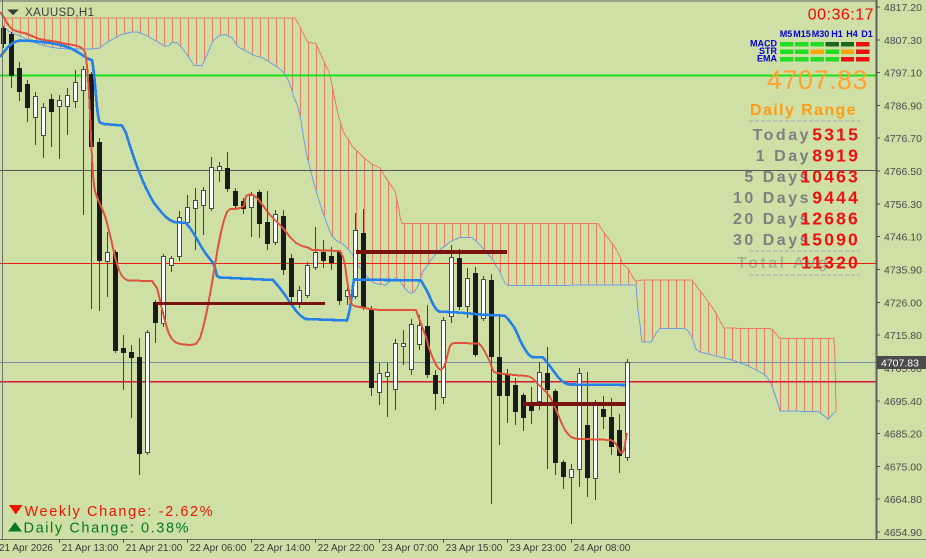 The width and height of the screenshot is (926, 558). What do you see at coordinates (903, 435) in the screenshot?
I see `svg-text: 4685.20` at bounding box center [903, 435].